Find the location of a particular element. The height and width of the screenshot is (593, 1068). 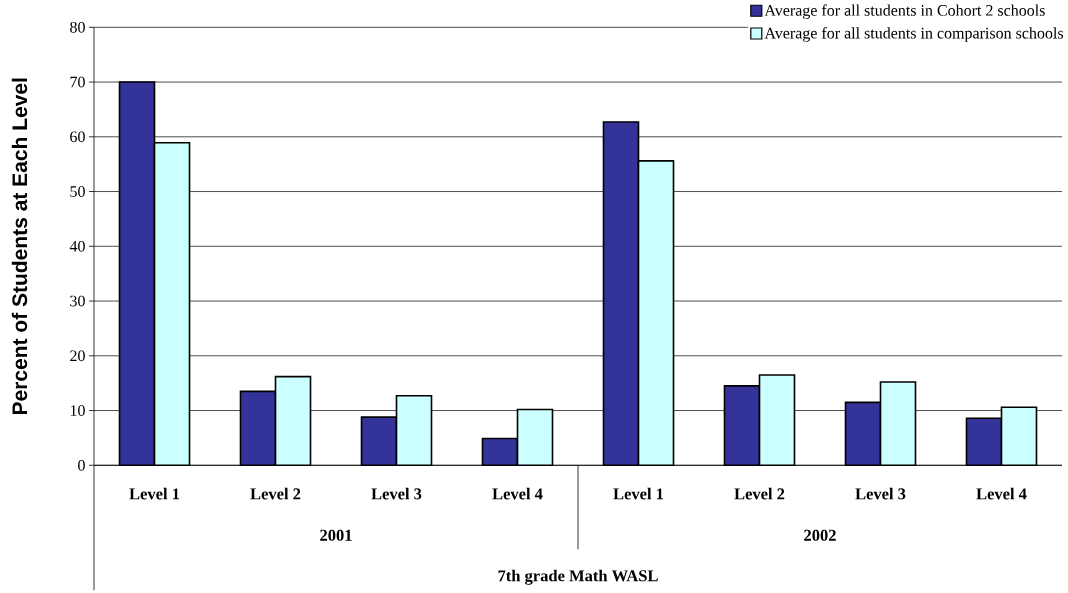

y-tick-label: 40 is located at coordinates (77, 246).